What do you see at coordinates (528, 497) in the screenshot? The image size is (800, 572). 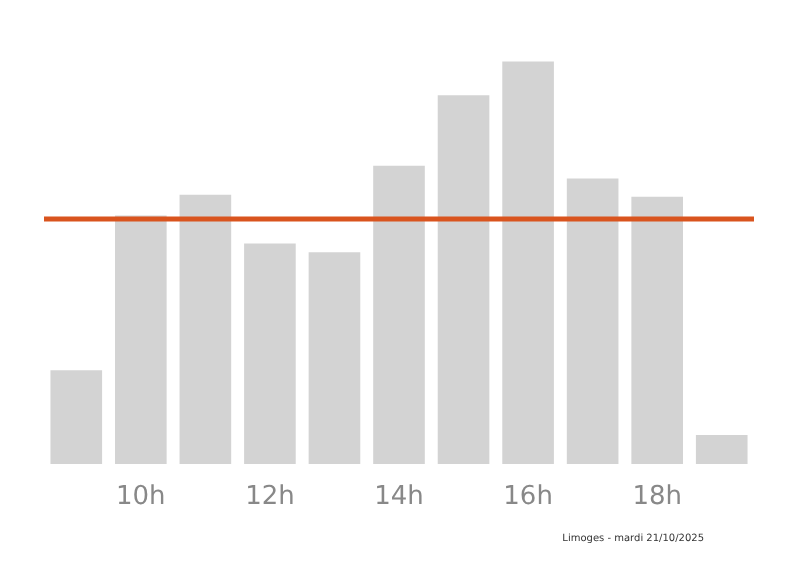 I see `x-tick-label: 16h` at bounding box center [528, 497].